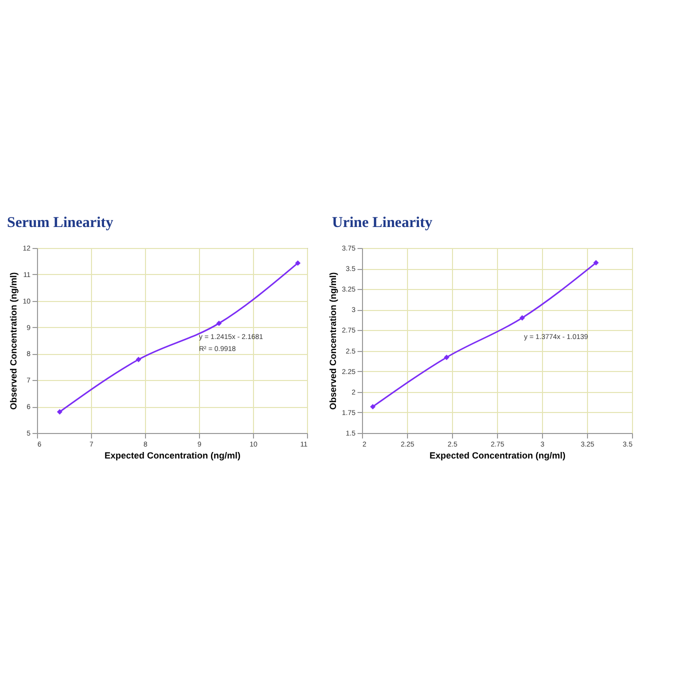  Describe the element at coordinates (382, 223) in the screenshot. I see `chart-title: Urine Linearity` at that location.